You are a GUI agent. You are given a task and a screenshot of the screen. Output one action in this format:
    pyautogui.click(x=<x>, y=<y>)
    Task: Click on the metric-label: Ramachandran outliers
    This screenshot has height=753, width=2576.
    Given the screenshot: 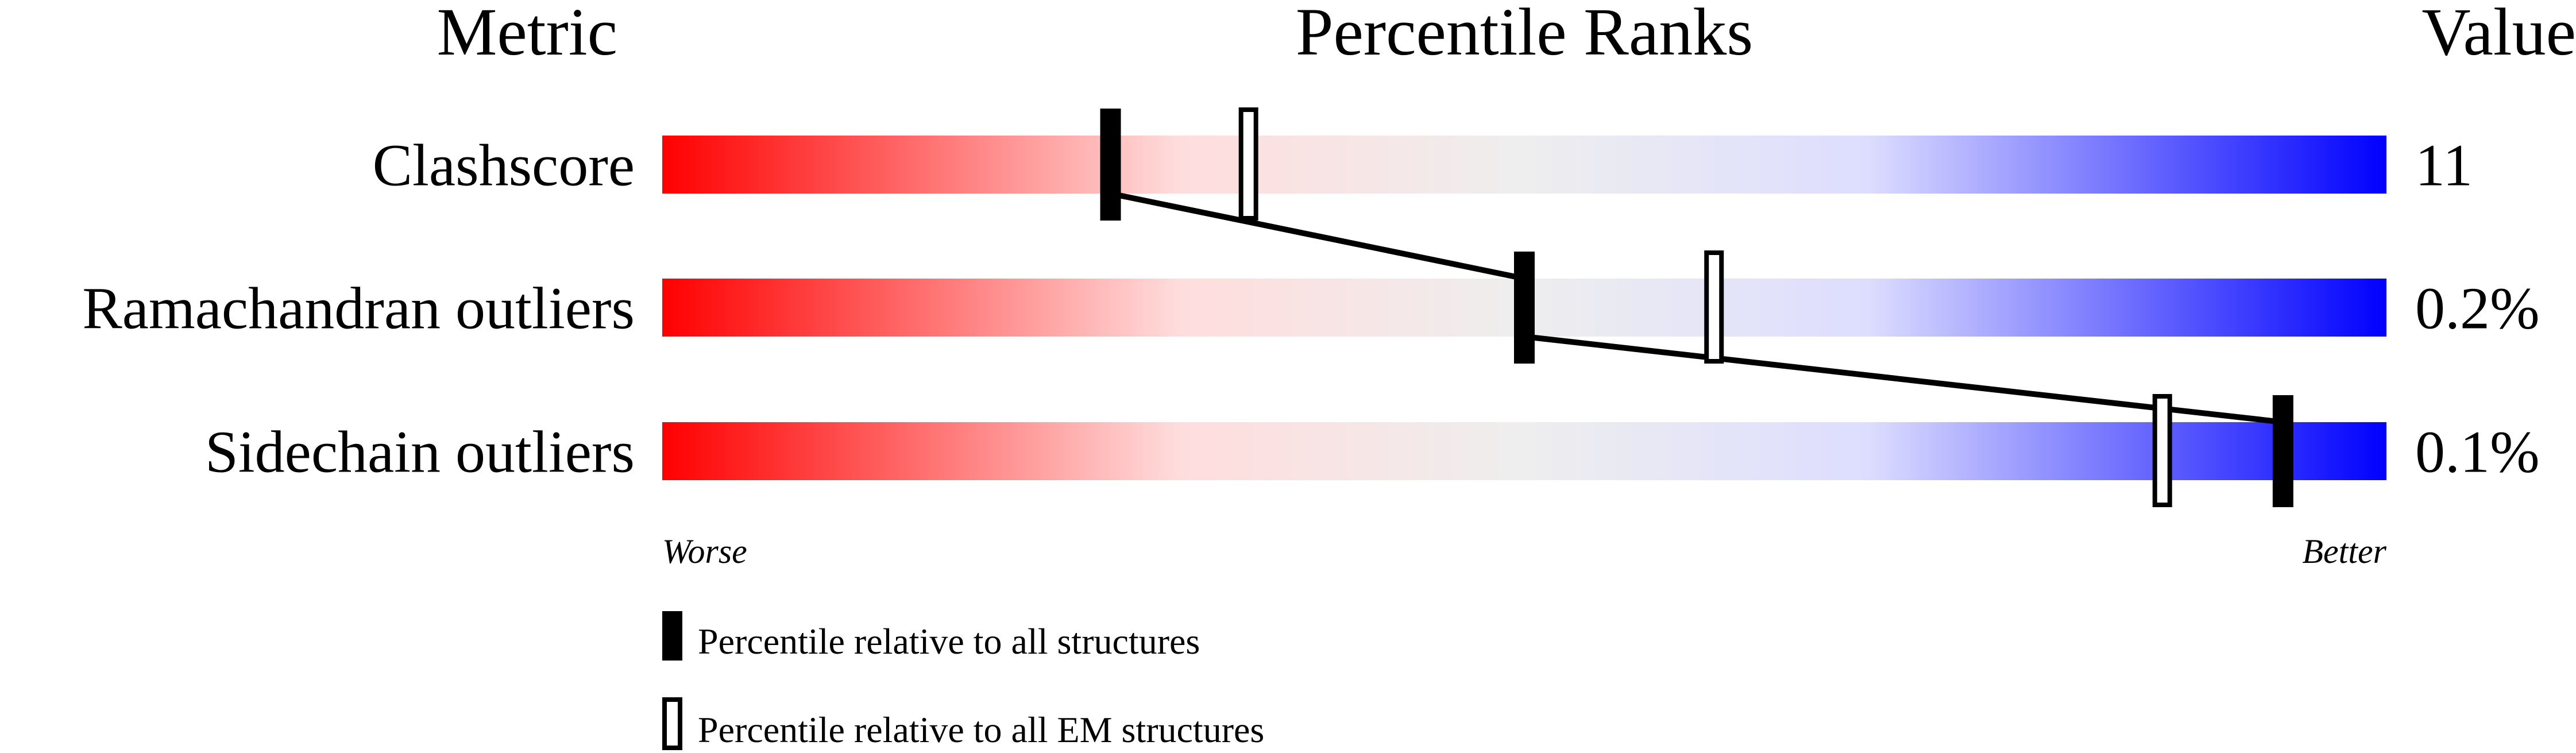 What is the action you would take?
    pyautogui.click(x=358, y=309)
    